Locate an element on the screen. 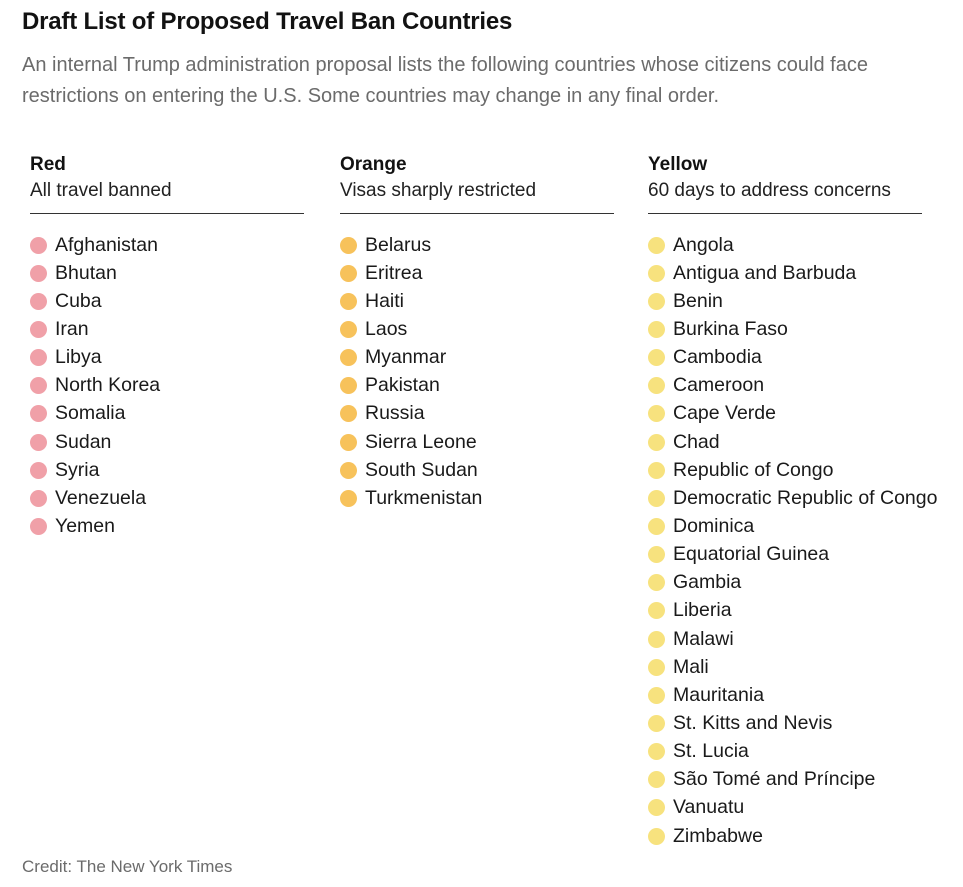 The width and height of the screenshot is (963, 887). country-name: Pakistan is located at coordinates (402, 385).